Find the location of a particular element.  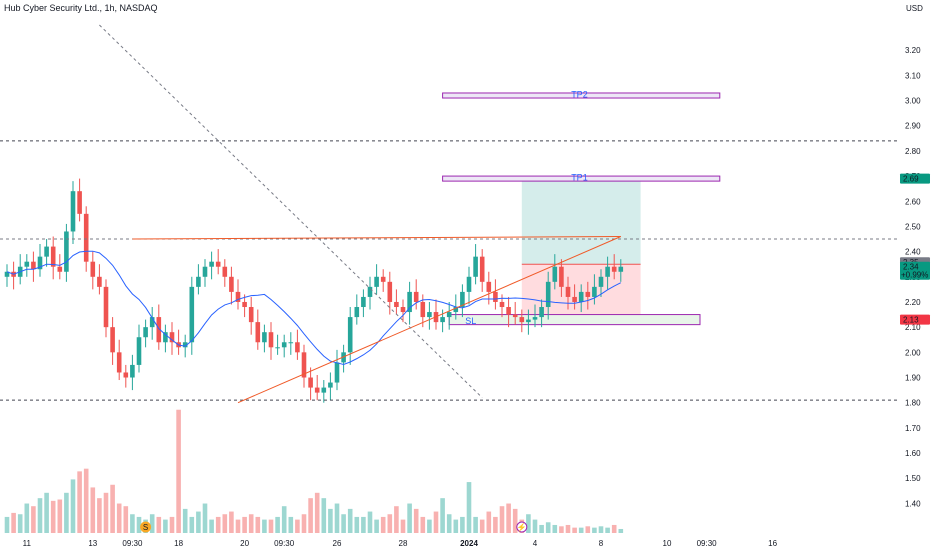

moving-average-line is located at coordinates (314, 308).